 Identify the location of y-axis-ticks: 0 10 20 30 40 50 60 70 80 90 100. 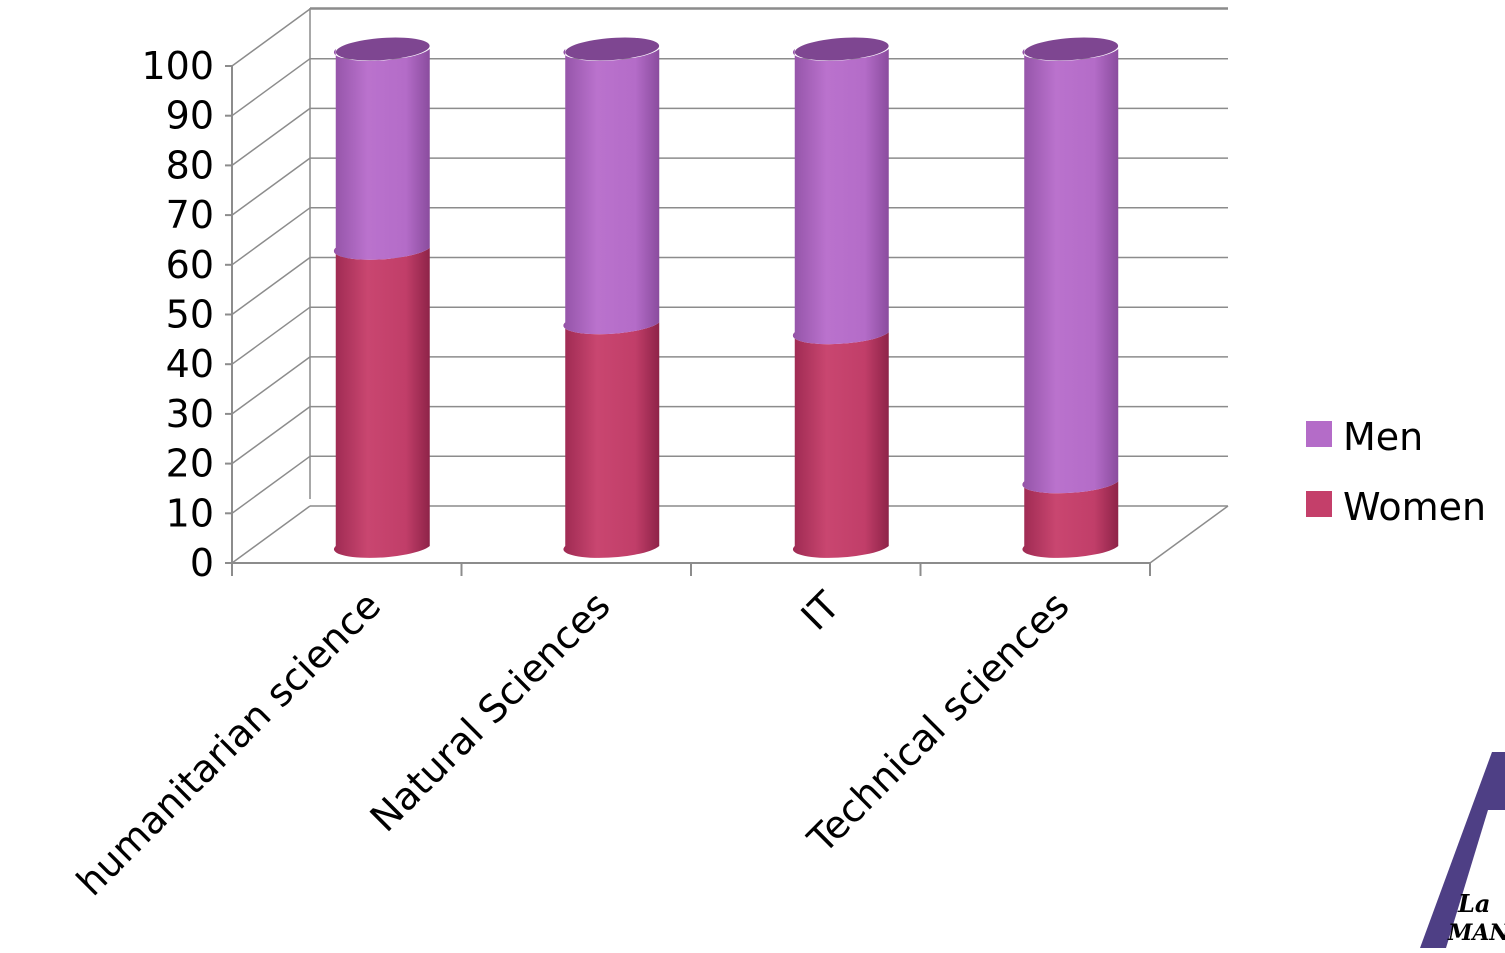
(177, 314).